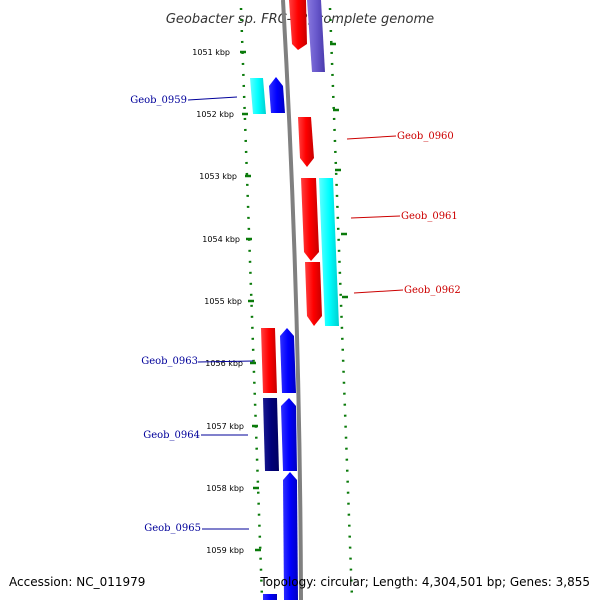 The height and width of the screenshot is (600, 600). Describe the element at coordinates (225, 426) in the screenshot. I see `scale-tick-label: 1057 kbp` at that location.